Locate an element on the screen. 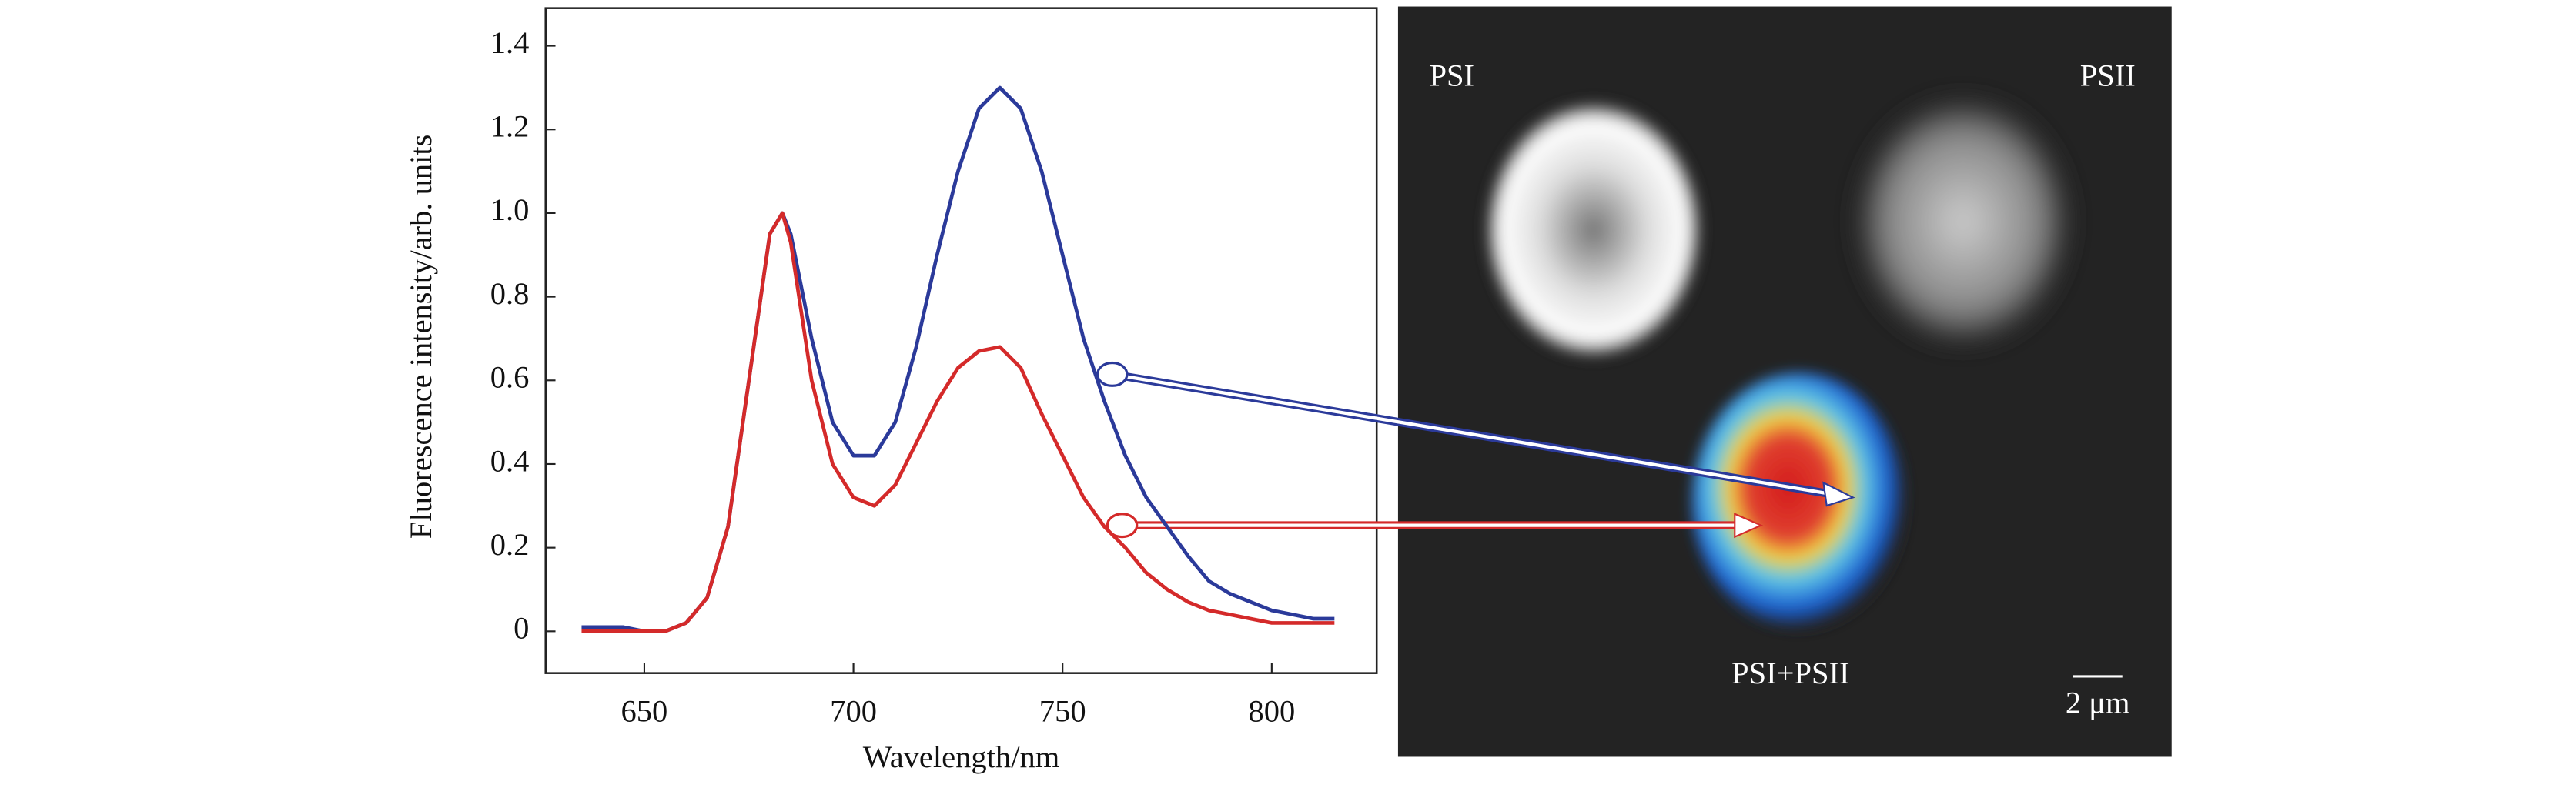 The width and height of the screenshot is (2576, 788). x-tick-label: 650 is located at coordinates (645, 710).